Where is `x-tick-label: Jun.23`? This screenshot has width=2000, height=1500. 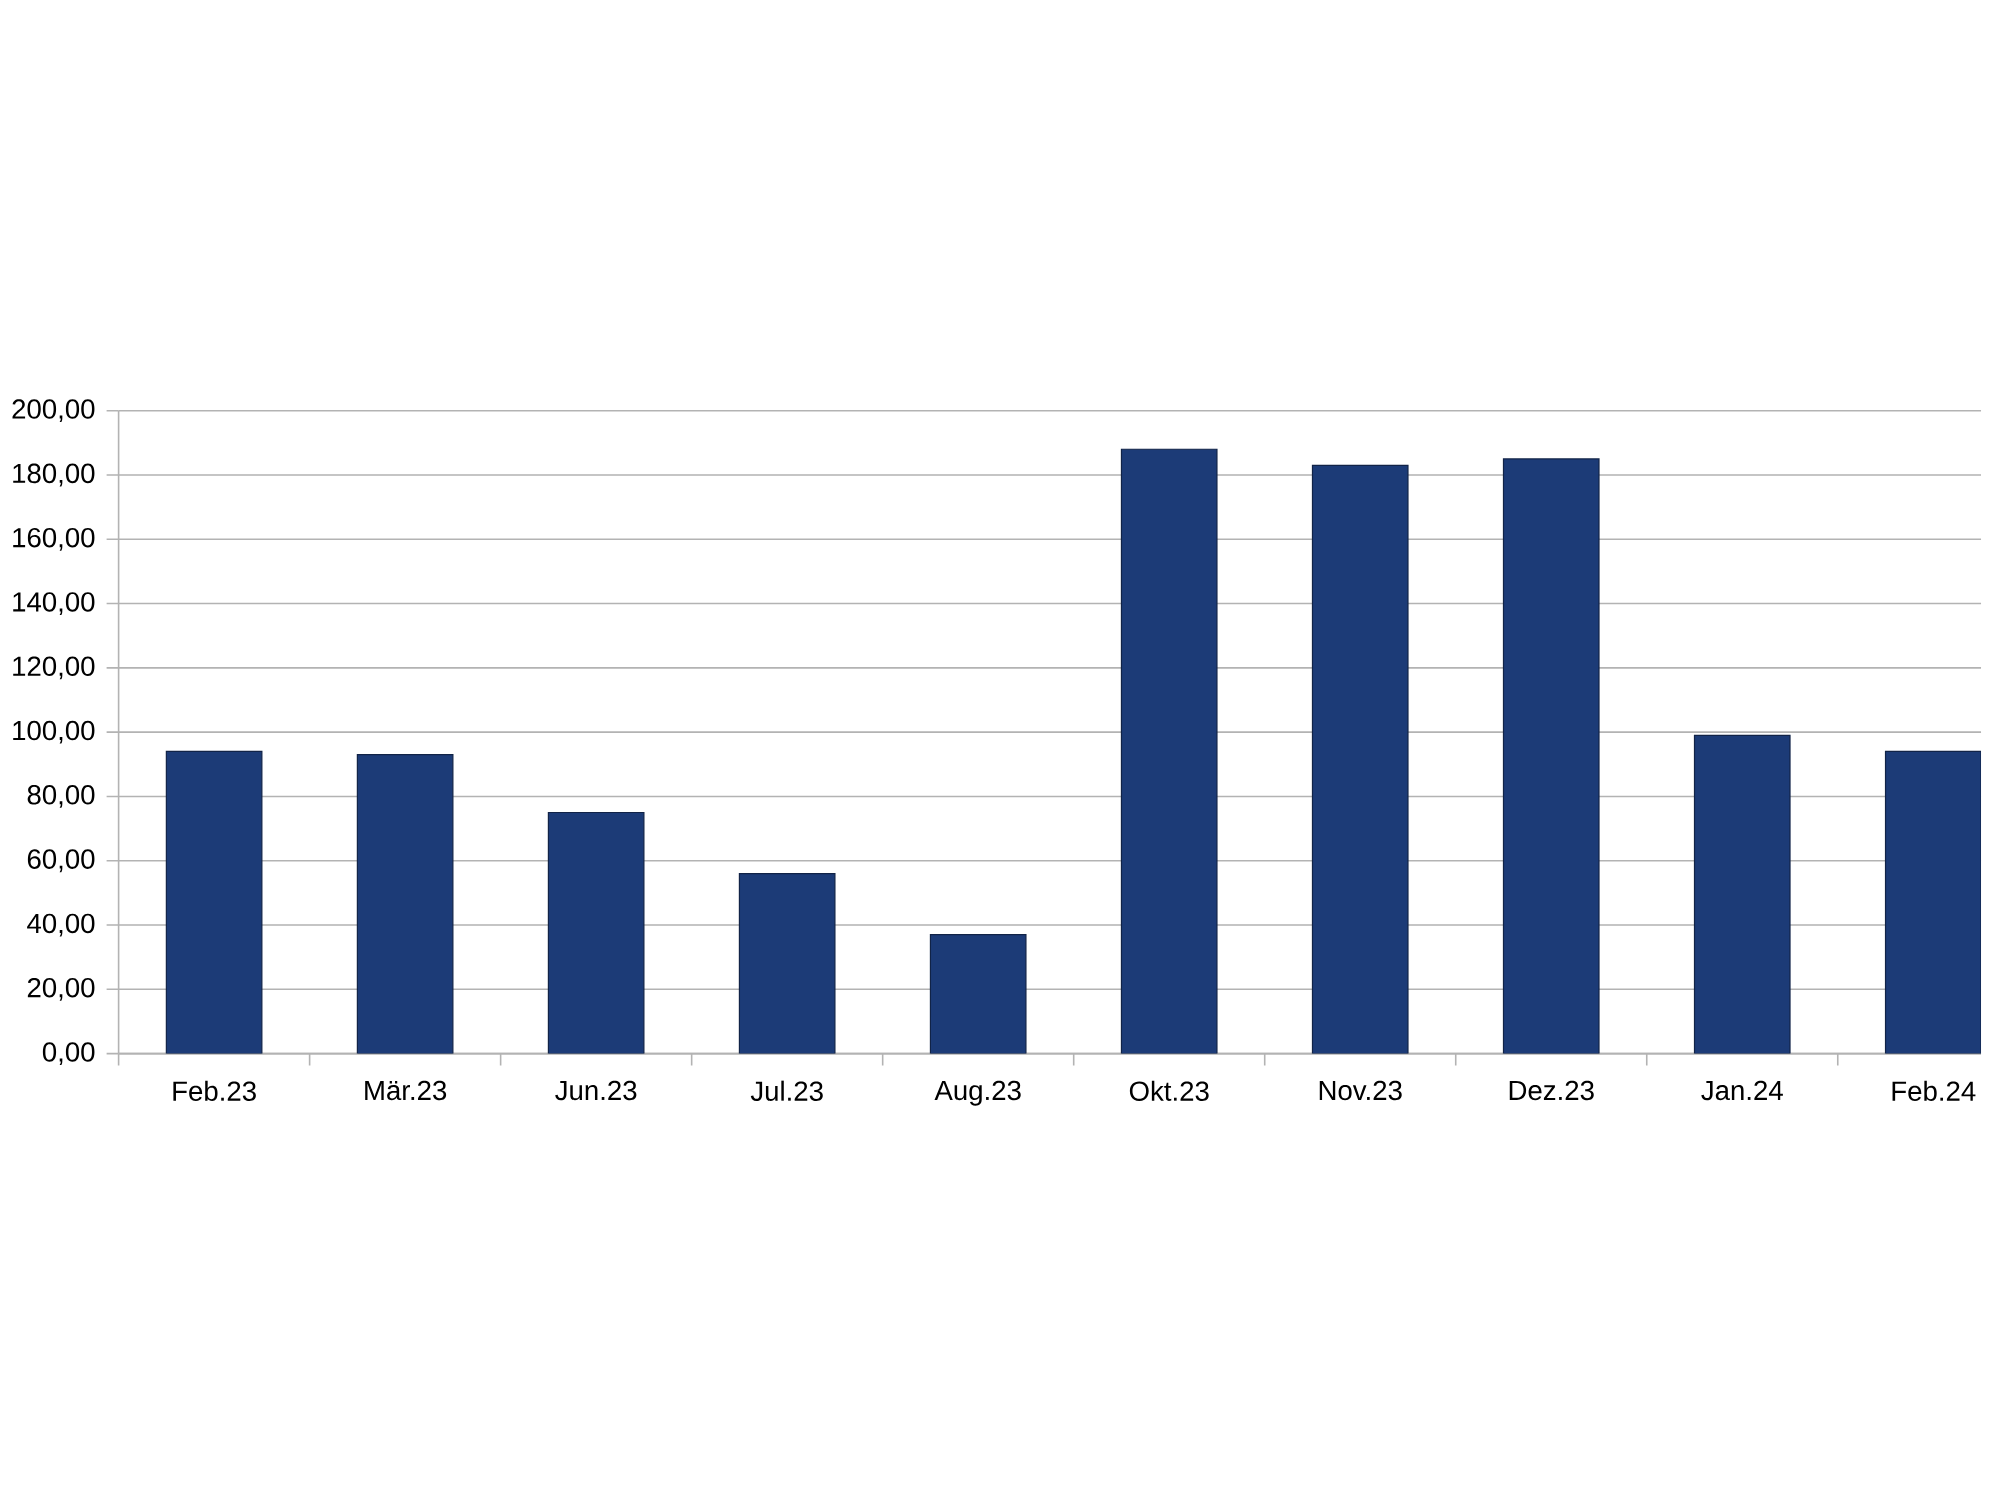 x-tick-label: Jun.23 is located at coordinates (596, 1090).